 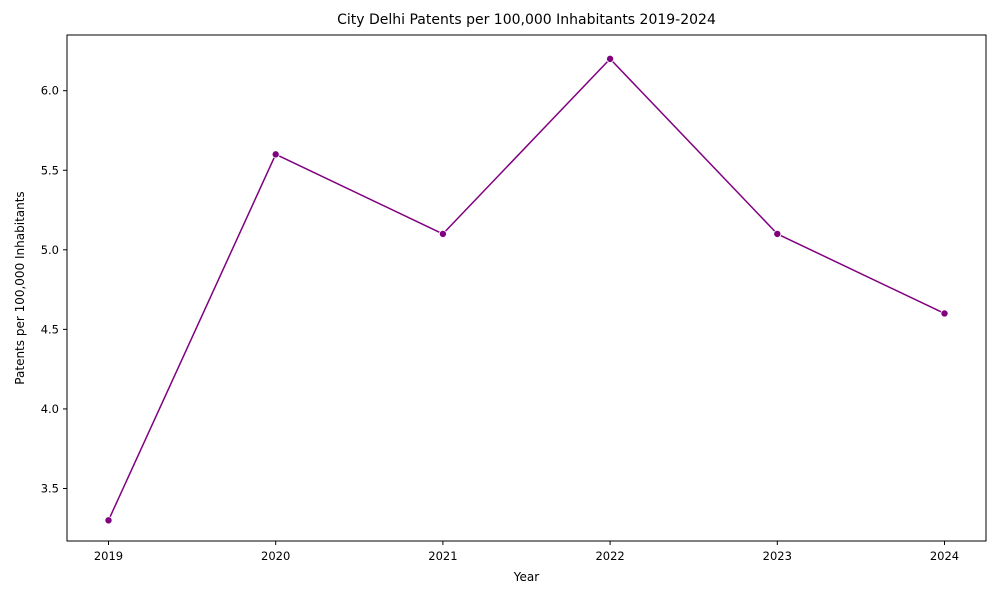 I want to click on x-axis-label: Year, so click(x=526, y=577).